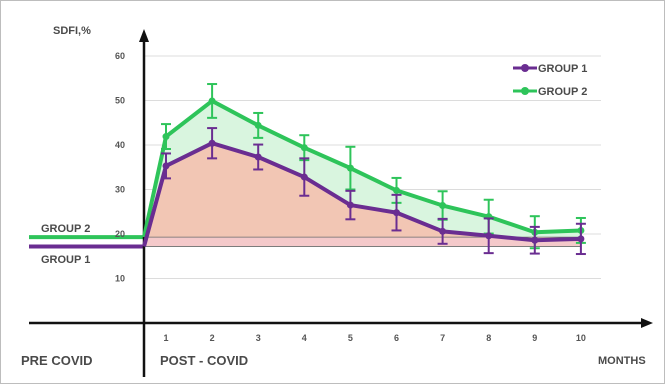 The width and height of the screenshot is (665, 384). Describe the element at coordinates (562, 69) in the screenshot. I see `legend-label-1: GROUP 1` at that location.